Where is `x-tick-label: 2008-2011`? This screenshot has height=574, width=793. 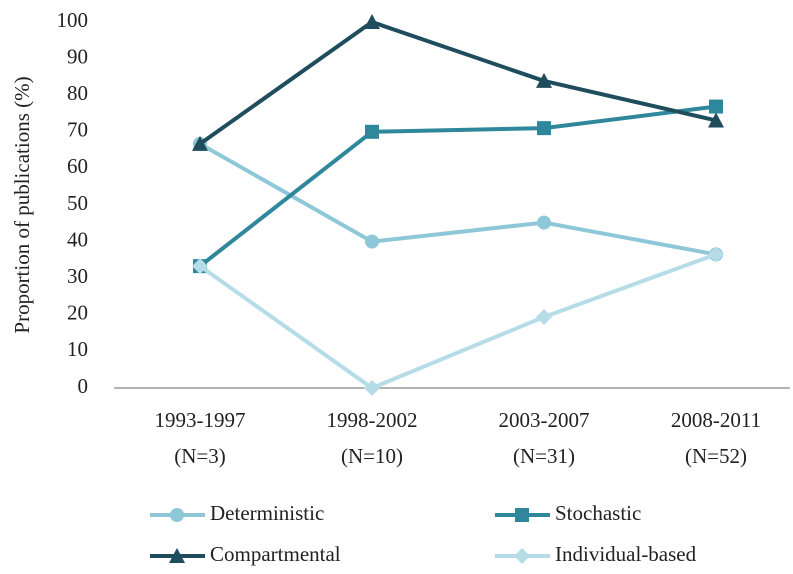
x-tick-label: 2008-2011 is located at coordinates (716, 420).